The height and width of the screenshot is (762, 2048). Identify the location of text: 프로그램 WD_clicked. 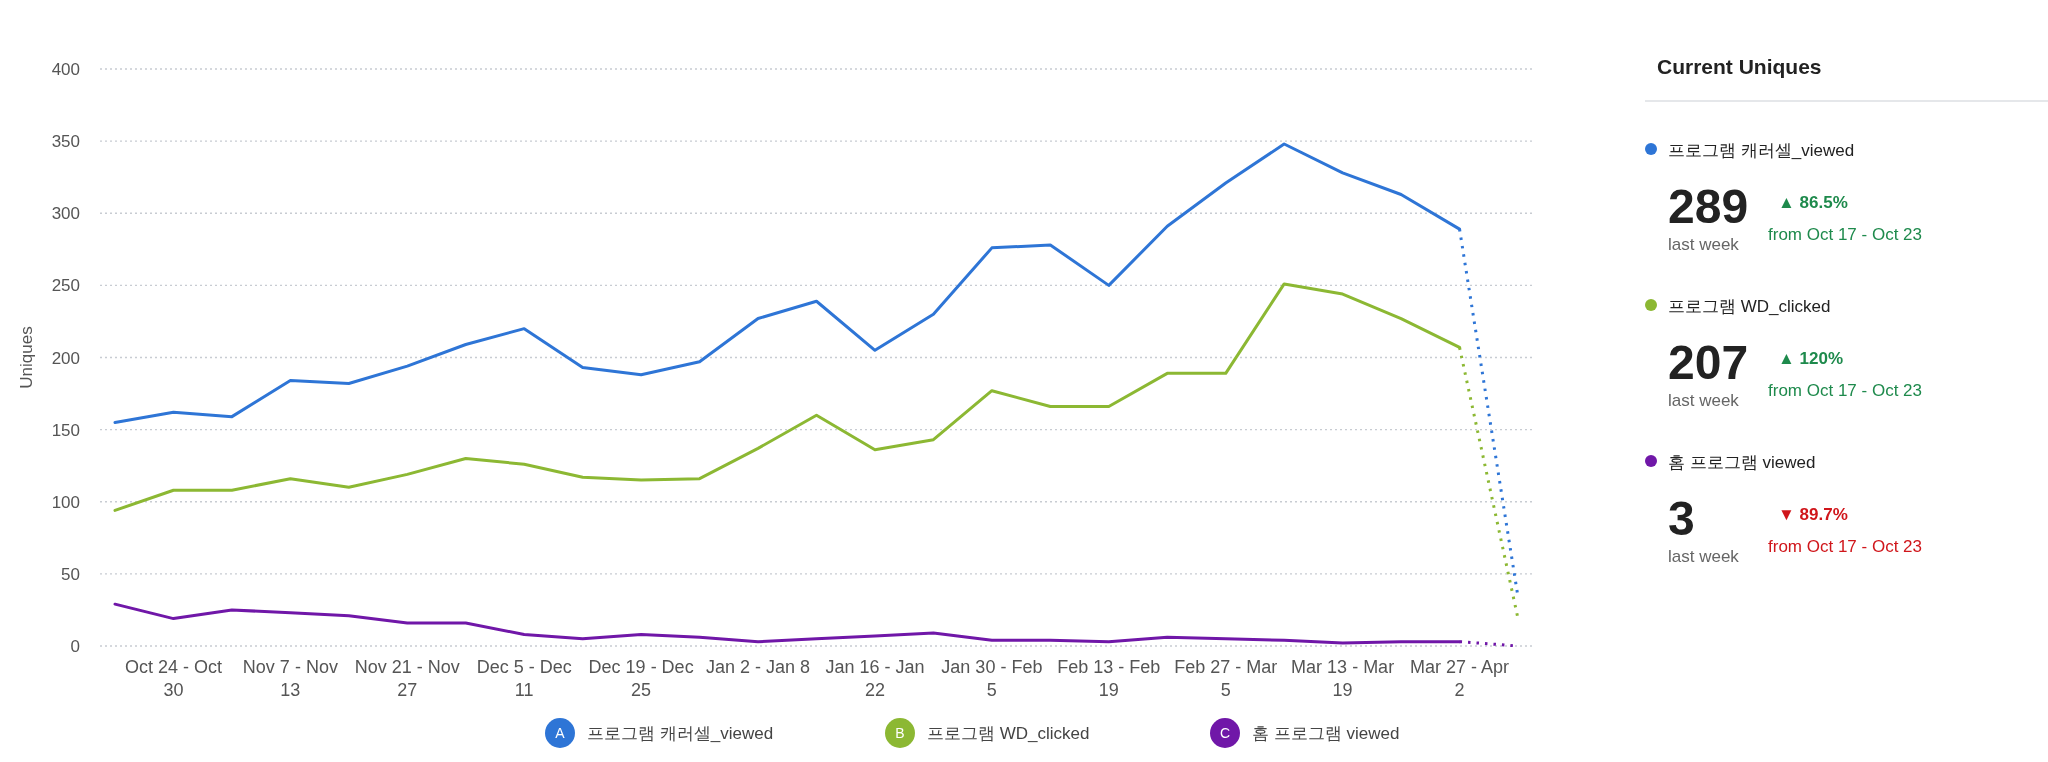
(1749, 306).